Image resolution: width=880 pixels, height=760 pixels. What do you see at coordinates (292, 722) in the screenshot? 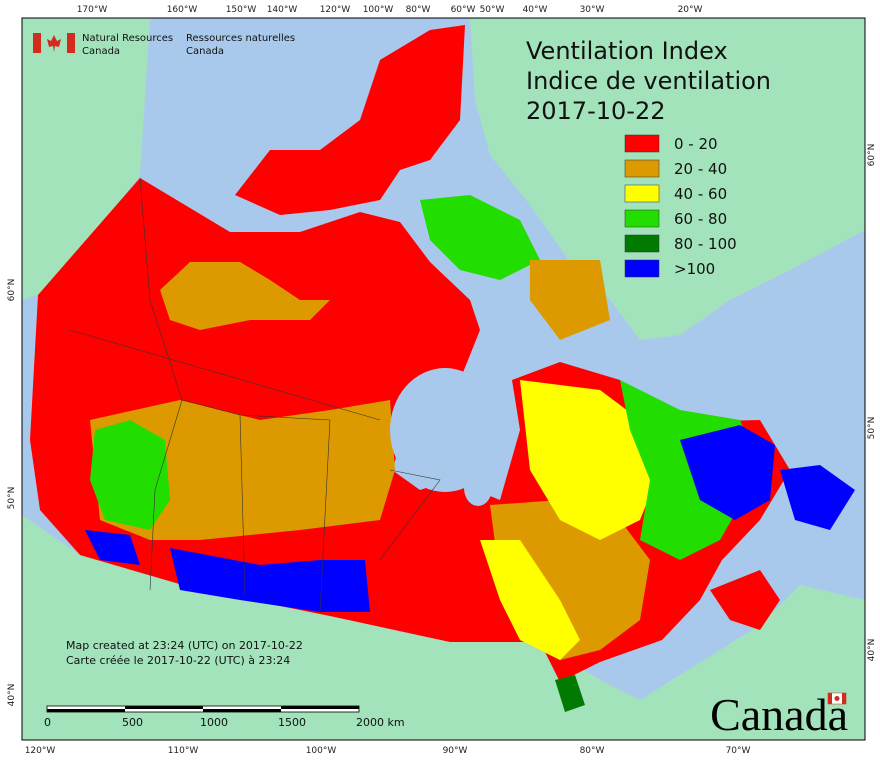
I see `scalebar-label: 1500` at bounding box center [292, 722].